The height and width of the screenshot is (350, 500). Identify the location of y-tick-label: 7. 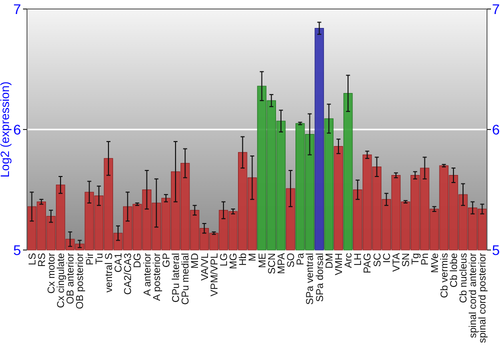
(17, 8).